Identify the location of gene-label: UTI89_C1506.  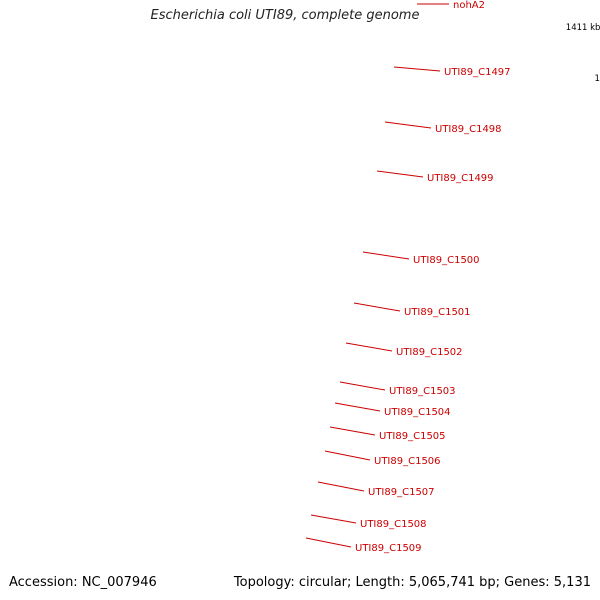
(407, 461).